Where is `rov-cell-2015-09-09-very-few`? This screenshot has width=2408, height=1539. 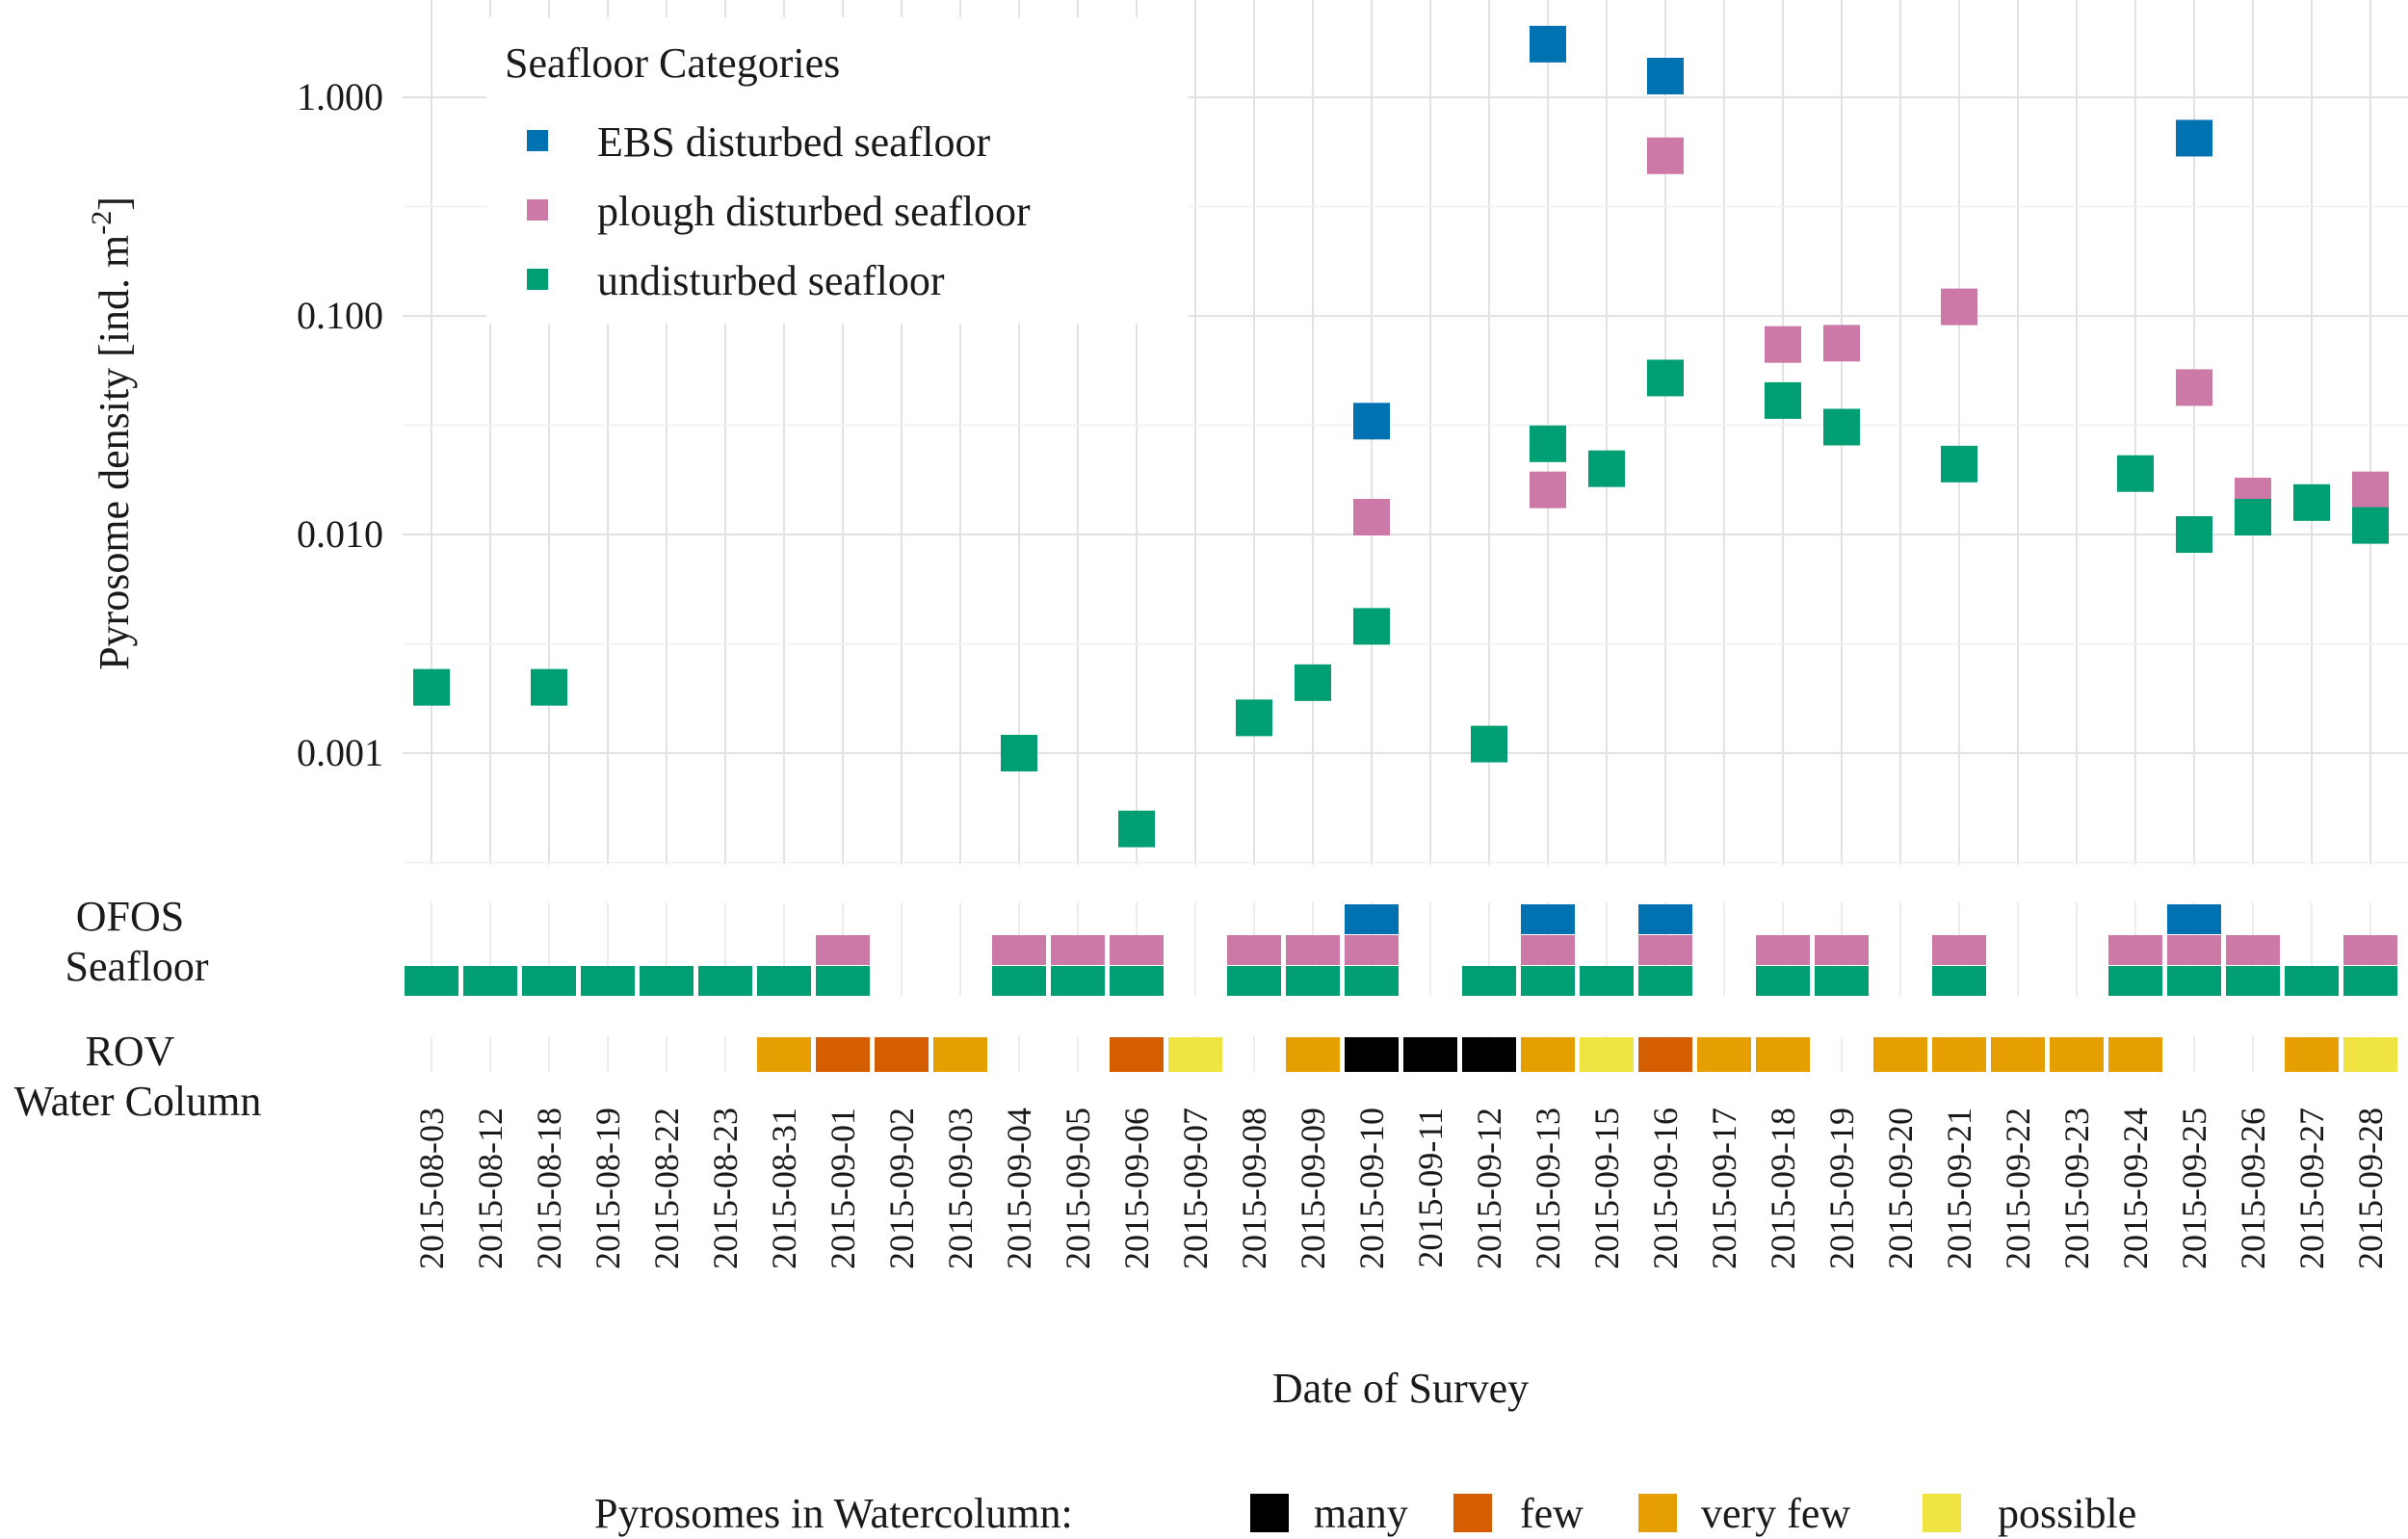
rov-cell-2015-09-09-very-few is located at coordinates (1313, 1055).